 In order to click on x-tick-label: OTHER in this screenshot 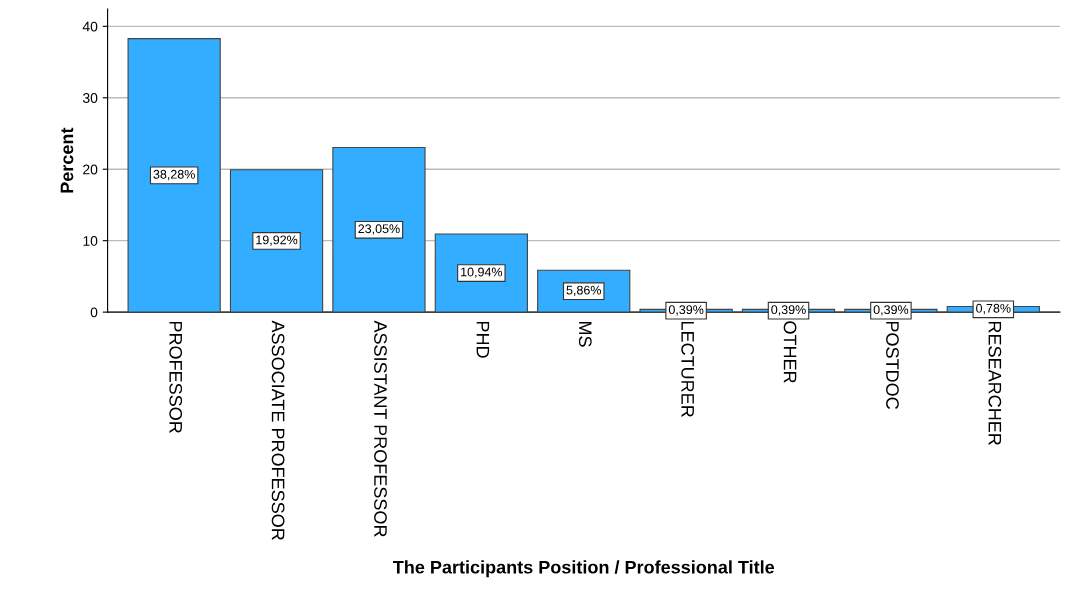, I will do `click(790, 352)`.